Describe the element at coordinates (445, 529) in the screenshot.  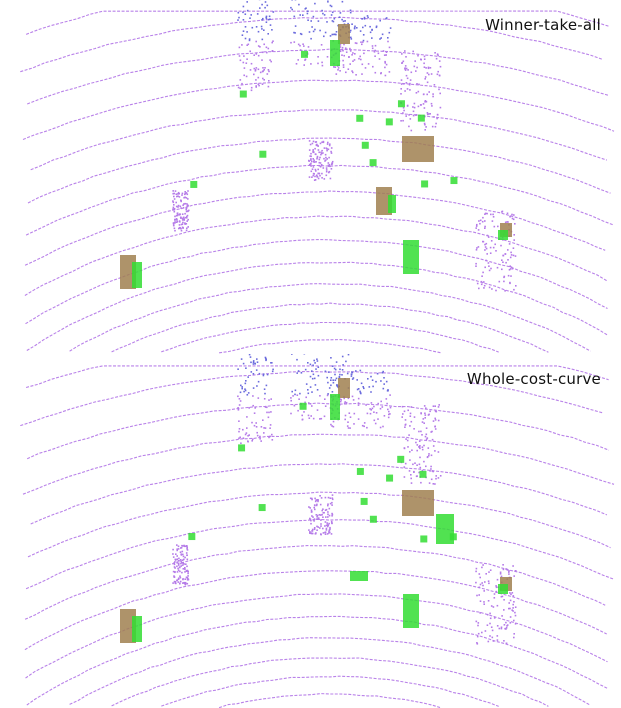
I see `far-right-object-green` at that location.